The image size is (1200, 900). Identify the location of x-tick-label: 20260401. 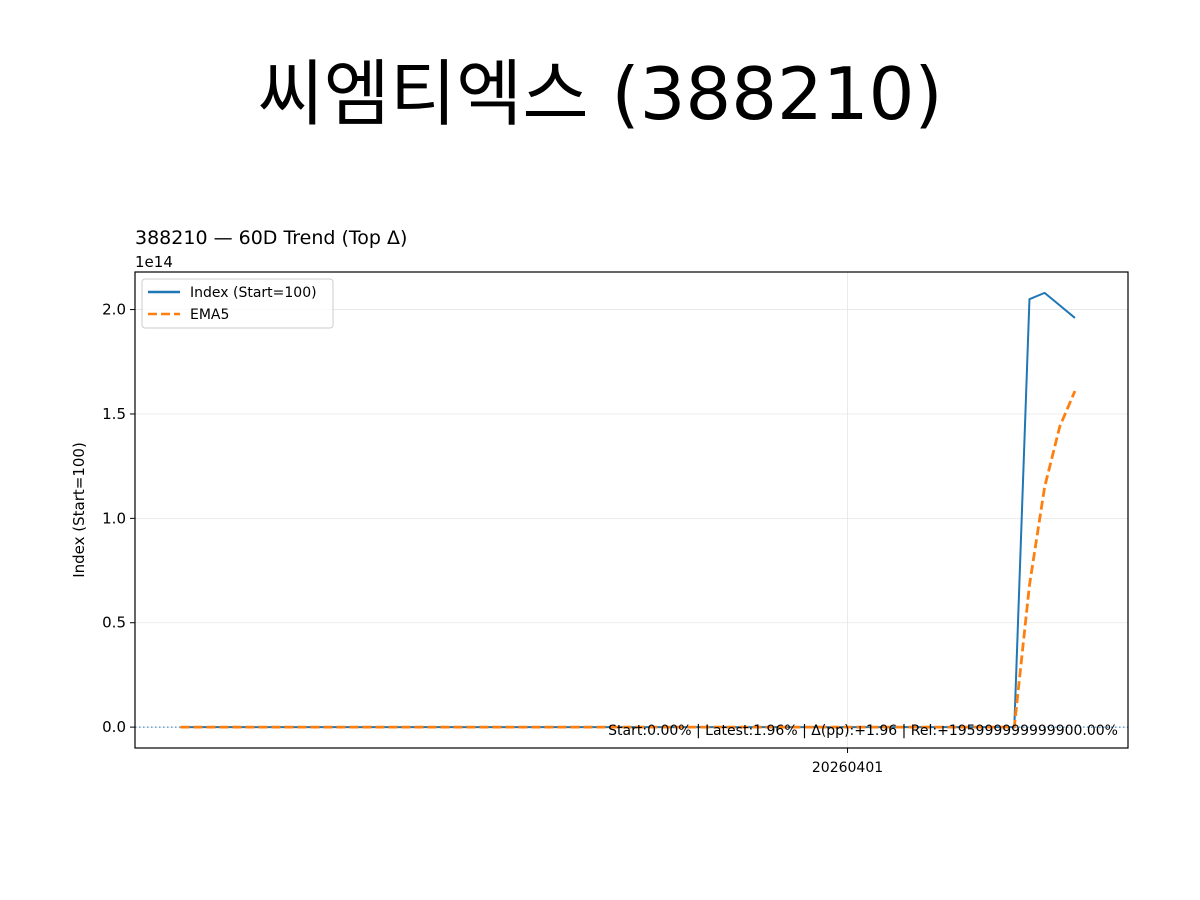
(847, 768).